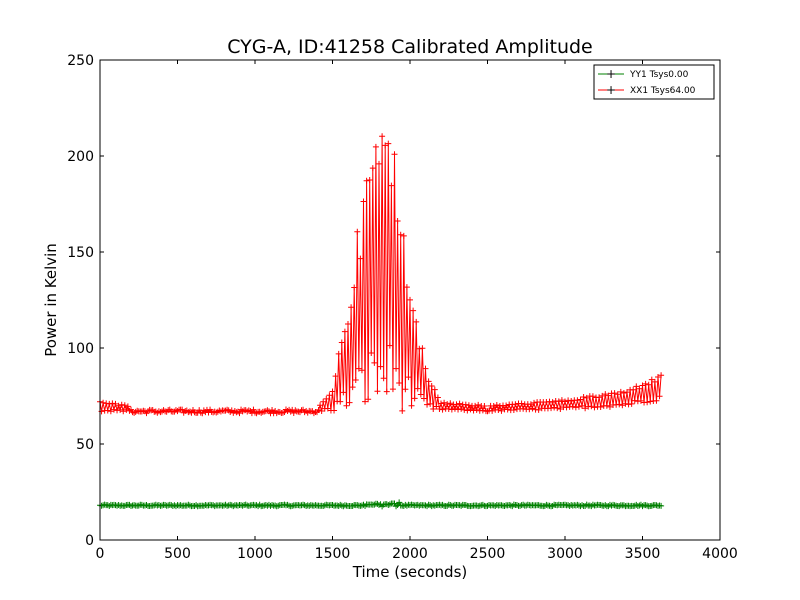  I want to click on y-tick-label: 100, so click(80, 349).